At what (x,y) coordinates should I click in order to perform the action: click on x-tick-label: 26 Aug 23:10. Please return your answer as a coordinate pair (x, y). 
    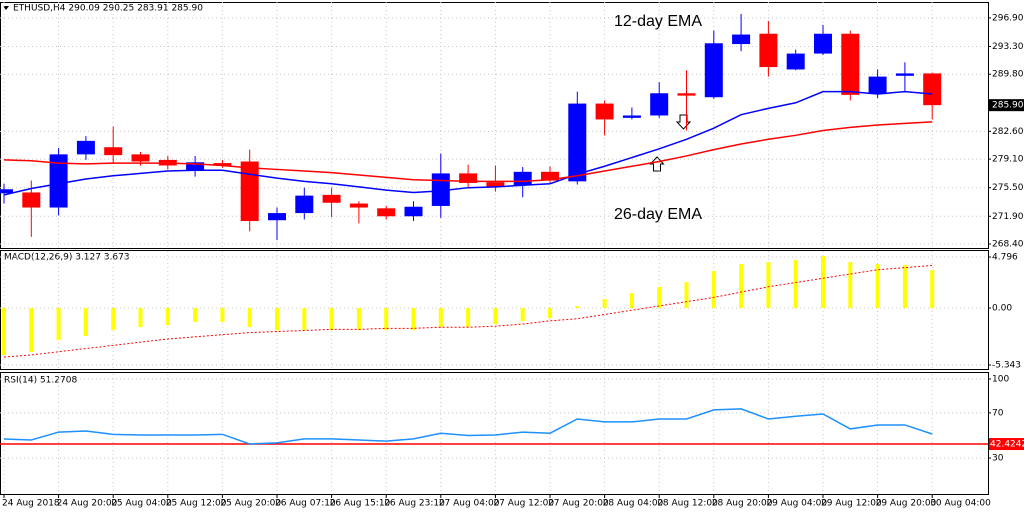
    Looking at the image, I should click on (414, 504).